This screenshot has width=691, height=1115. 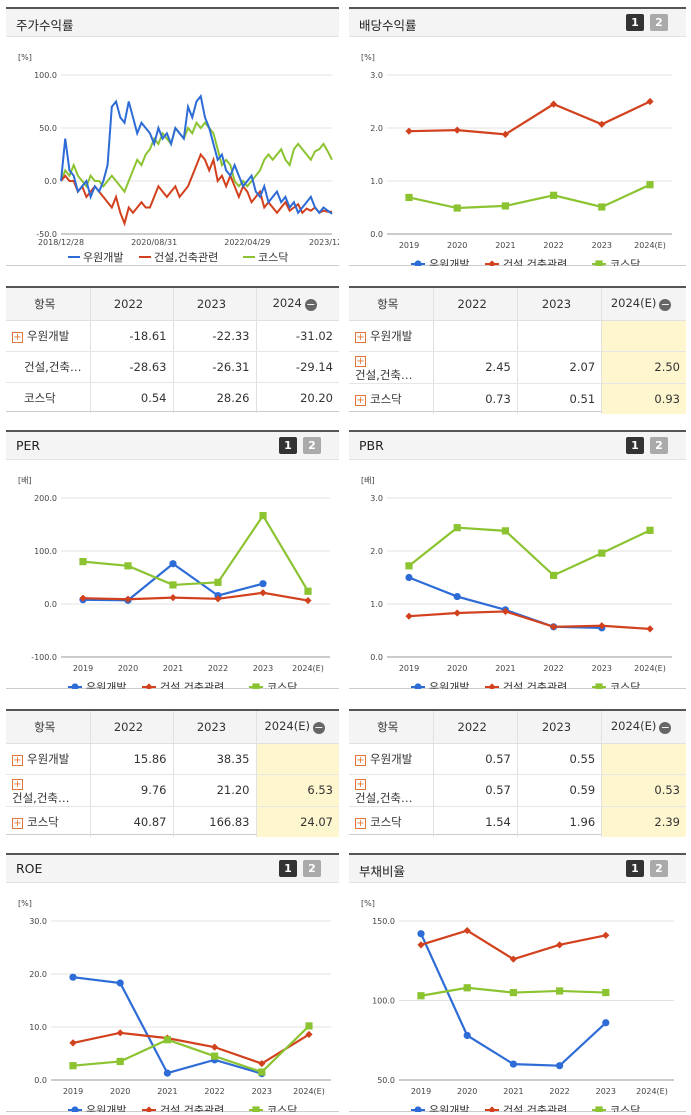 I want to click on y-tick-label: 20.0, so click(x=38, y=974).